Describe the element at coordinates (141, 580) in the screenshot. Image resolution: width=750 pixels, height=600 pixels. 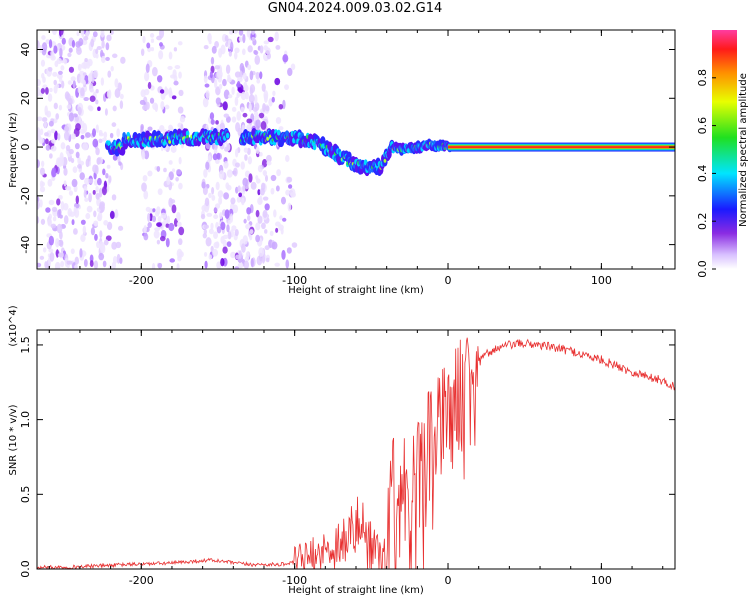
I see `x-tick-label: -200` at that location.